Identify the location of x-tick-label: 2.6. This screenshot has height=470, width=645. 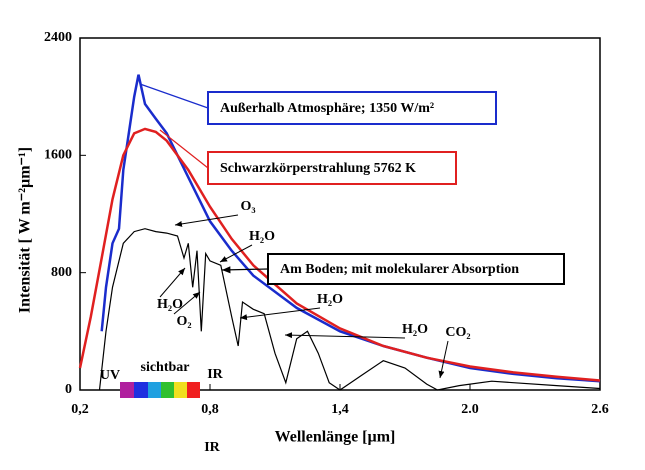
(600, 409).